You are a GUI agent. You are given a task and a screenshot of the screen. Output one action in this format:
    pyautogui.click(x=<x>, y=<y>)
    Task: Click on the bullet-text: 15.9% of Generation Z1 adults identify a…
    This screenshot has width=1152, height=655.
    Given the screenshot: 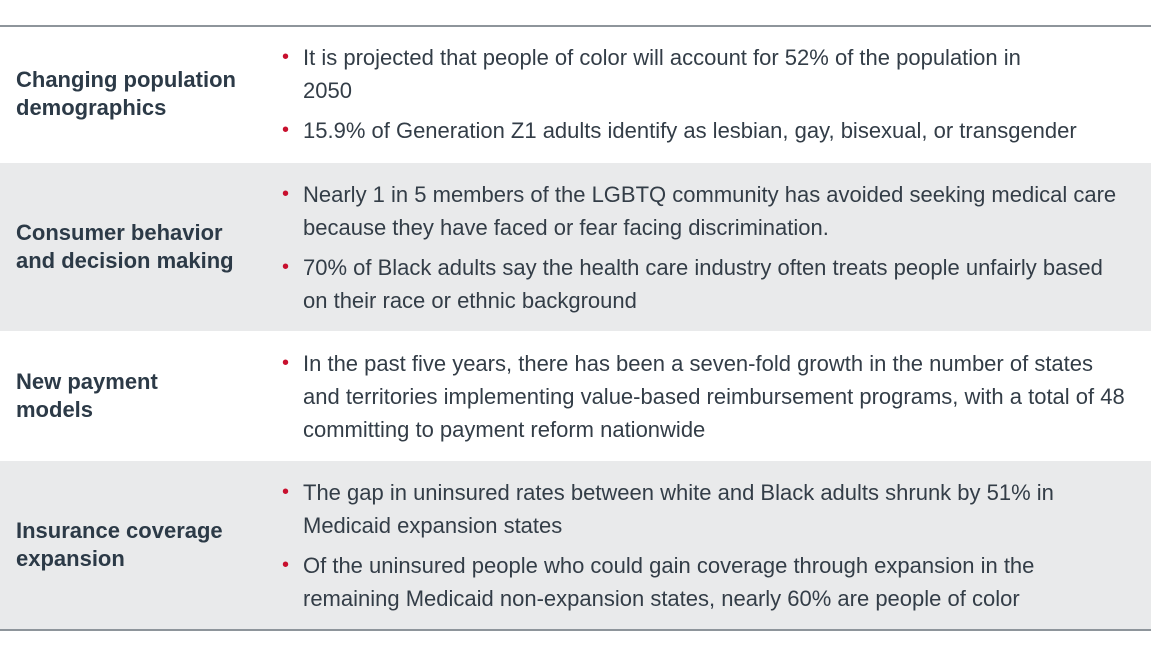 What is the action you would take?
    pyautogui.click(x=690, y=130)
    